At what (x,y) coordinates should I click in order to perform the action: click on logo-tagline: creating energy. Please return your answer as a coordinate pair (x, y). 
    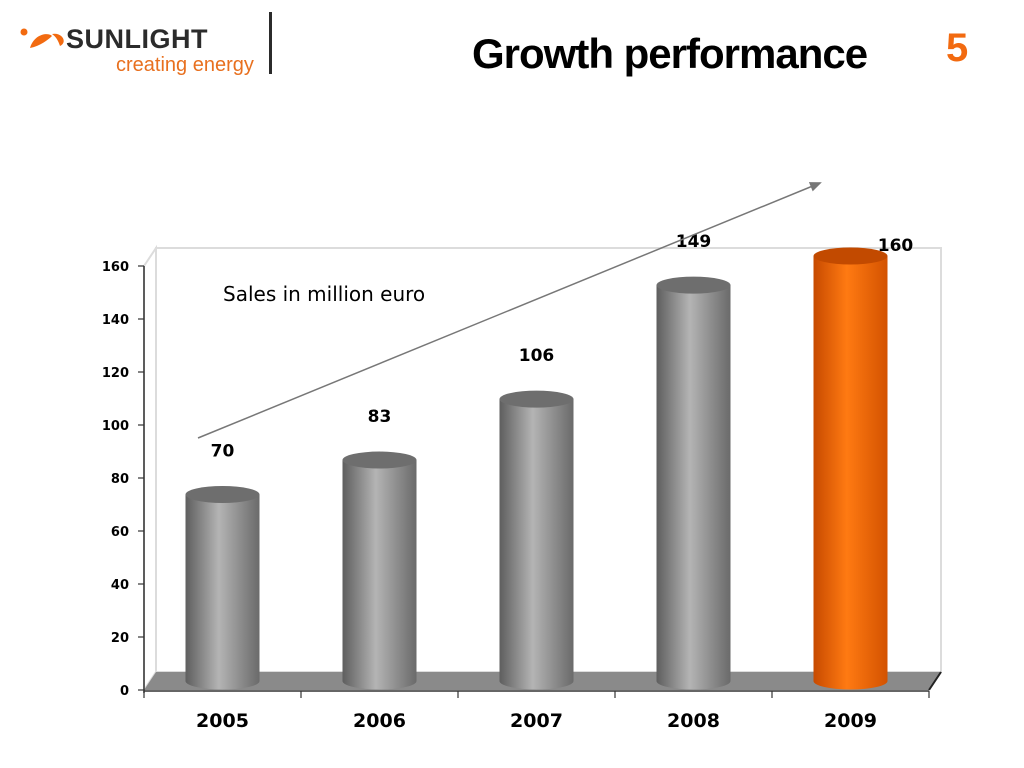
    Looking at the image, I should click on (185, 65).